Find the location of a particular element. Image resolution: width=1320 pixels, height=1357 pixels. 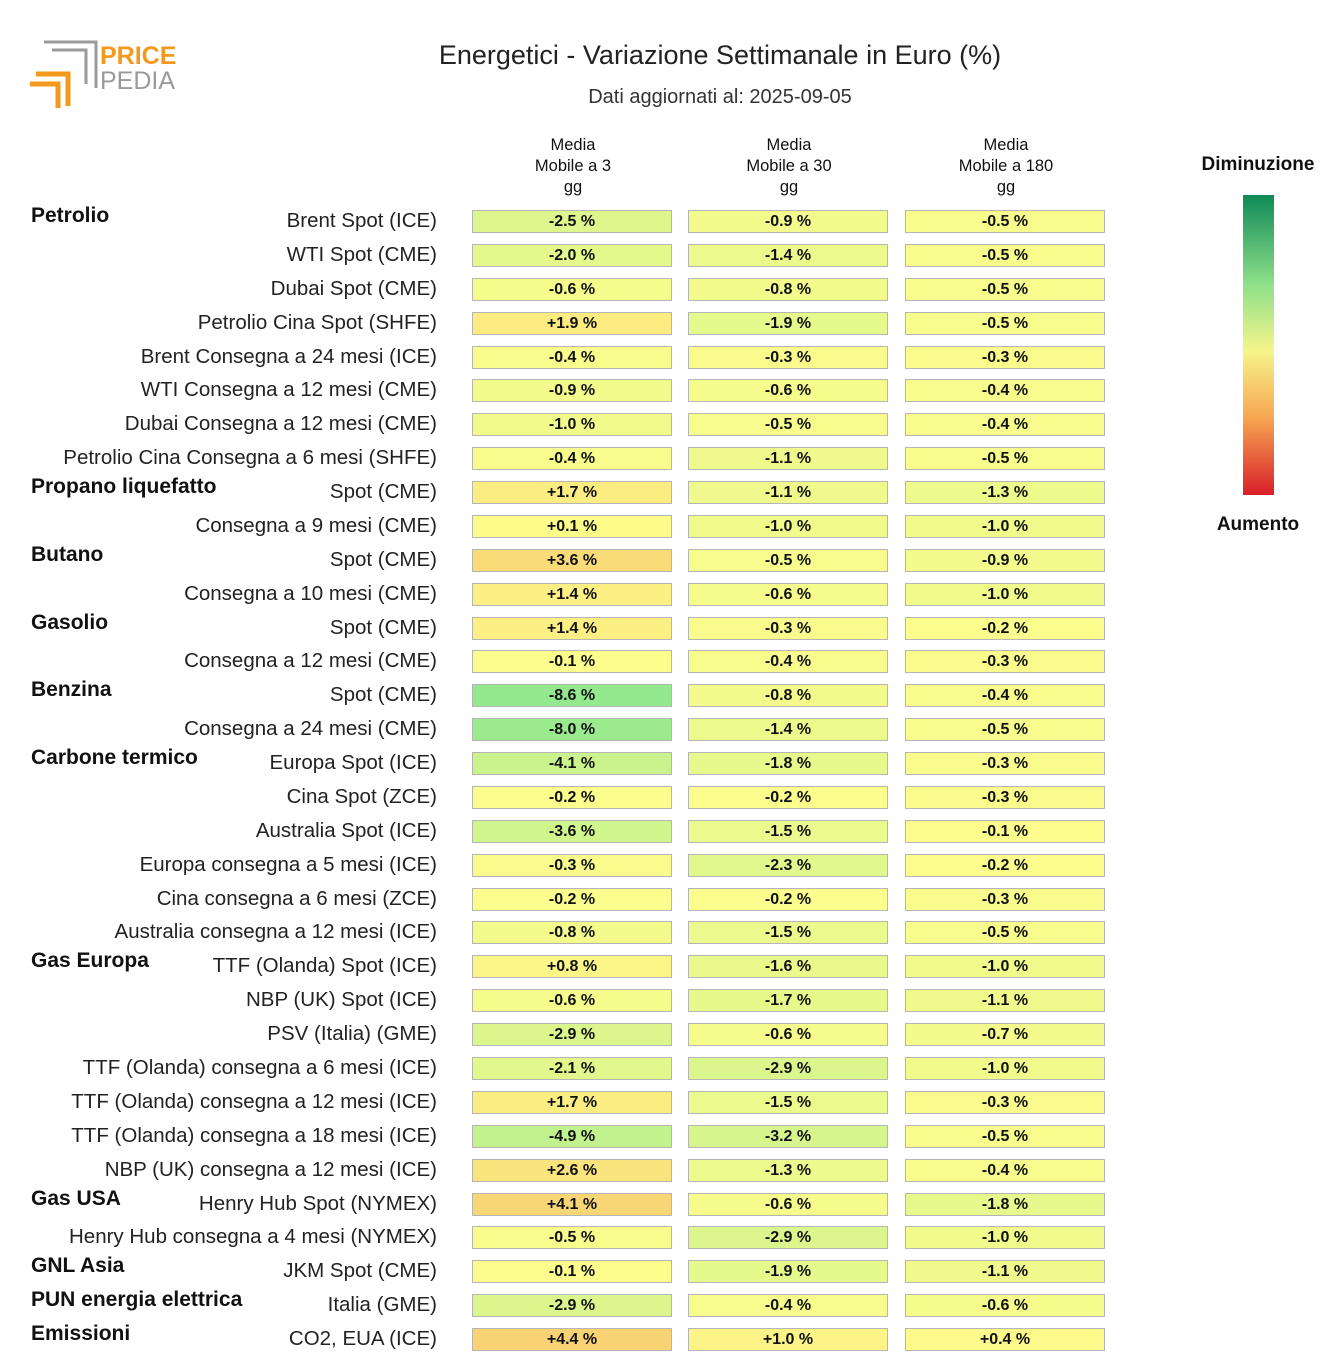

row-label: Cina consegna a 6 mesi (ZCE) is located at coordinates (296, 898).